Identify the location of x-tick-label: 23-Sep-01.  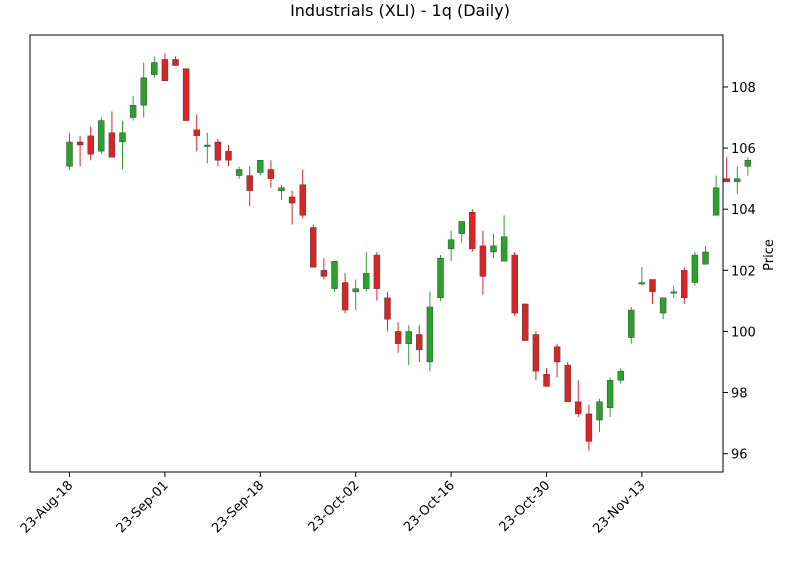
(143, 507).